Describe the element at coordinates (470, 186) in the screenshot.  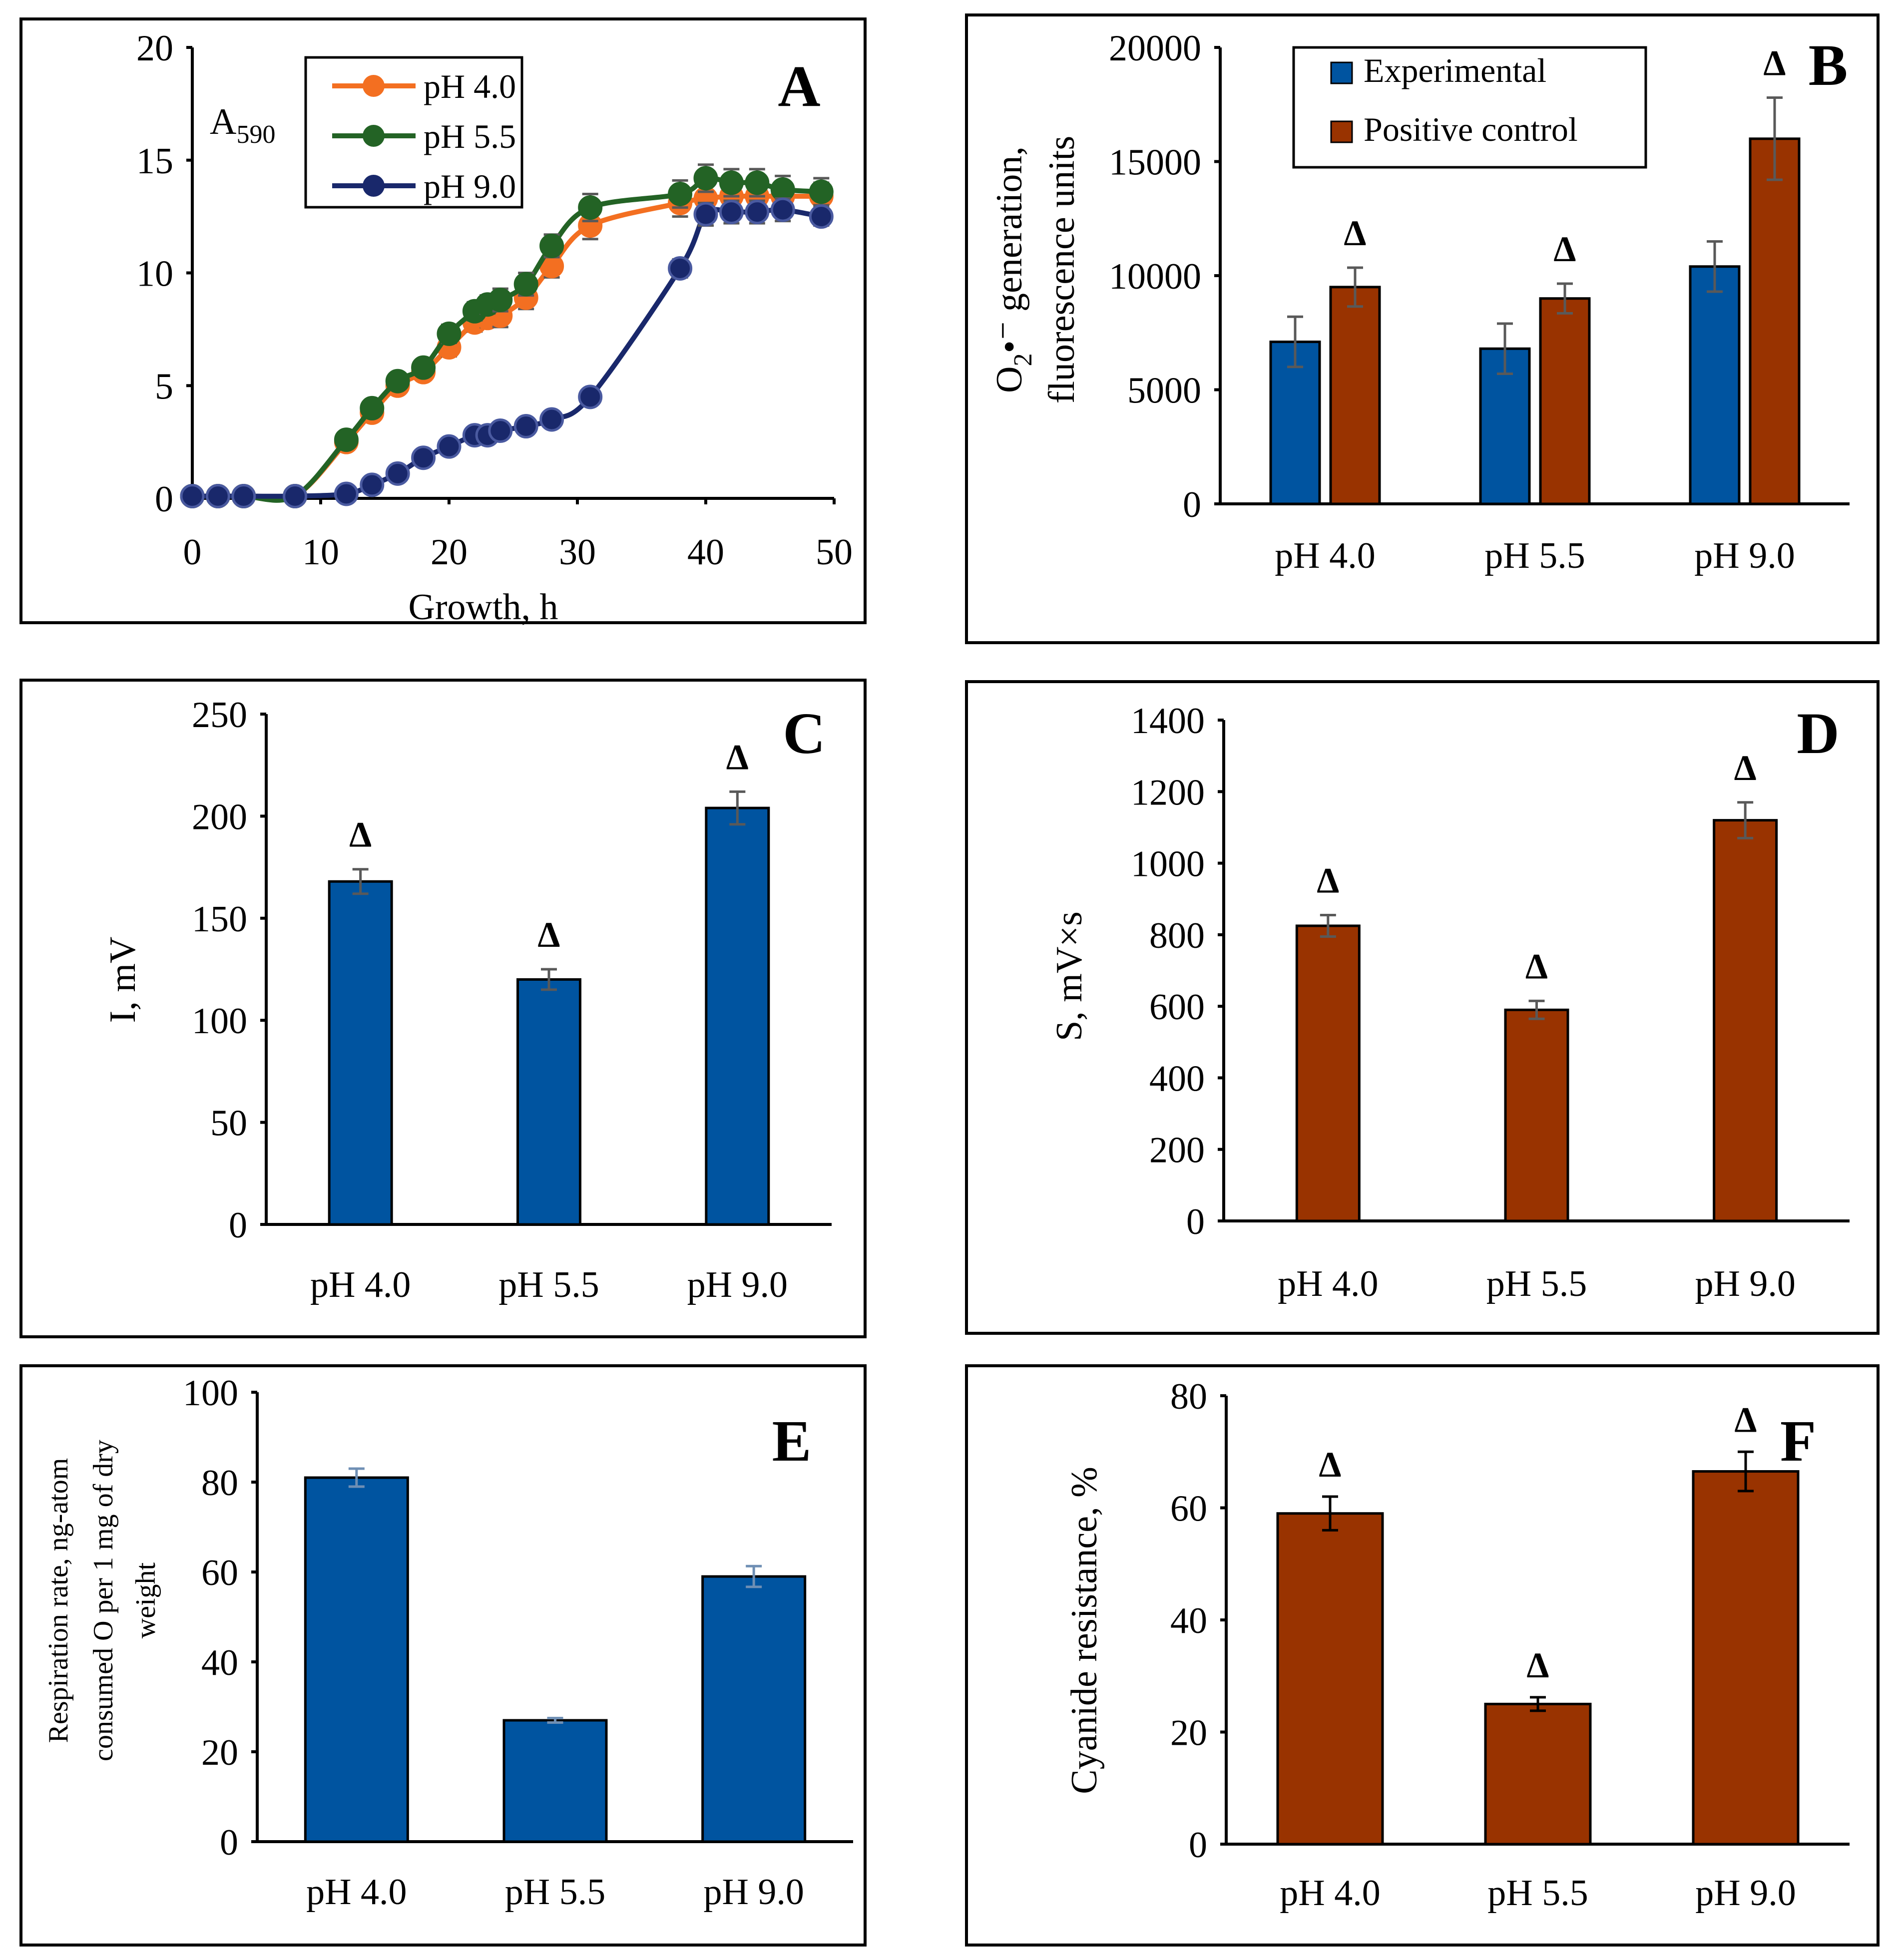
I see `legend-label: pH 9.0` at that location.